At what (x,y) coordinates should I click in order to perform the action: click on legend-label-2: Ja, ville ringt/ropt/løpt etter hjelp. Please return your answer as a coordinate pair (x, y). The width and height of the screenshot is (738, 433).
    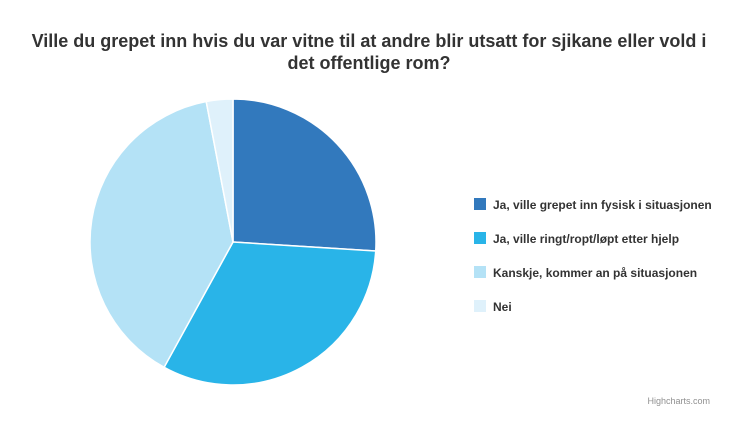
    Looking at the image, I should click on (586, 239).